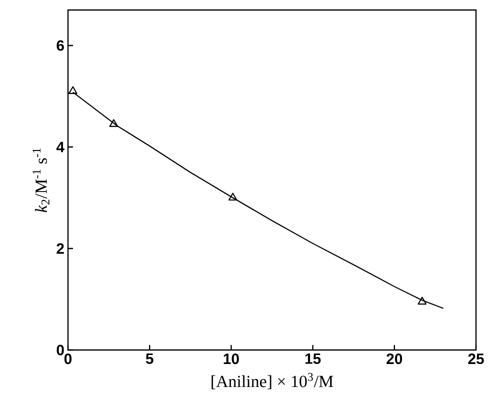 This screenshot has width=495, height=410. What do you see at coordinates (41, 180) in the screenshot?
I see `y-axis-title: k$_{2}$/M$^{-1}$ s$^{-1}$` at bounding box center [41, 180].